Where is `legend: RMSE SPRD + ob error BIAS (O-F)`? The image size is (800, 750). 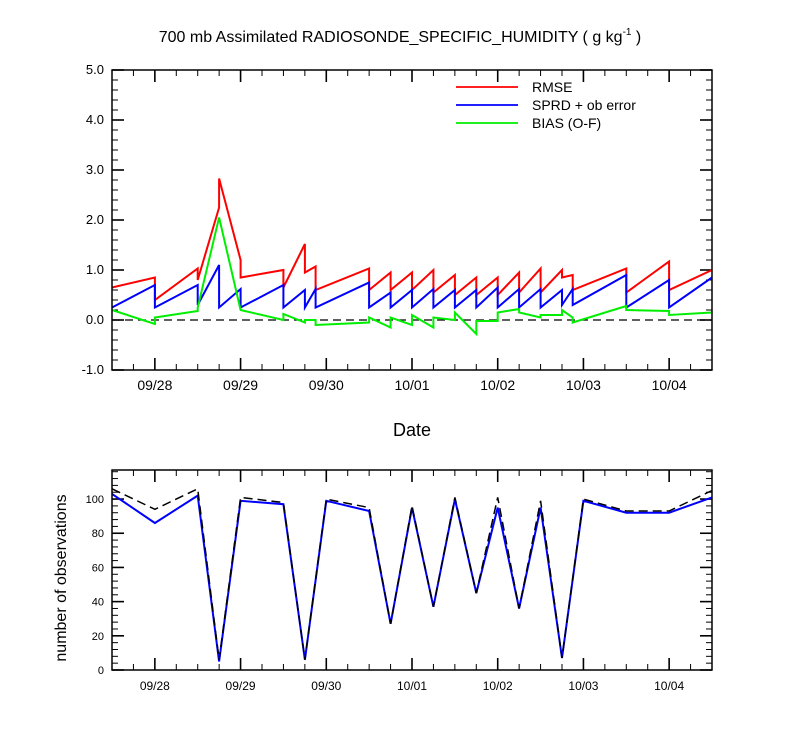 legend: RMSE SPRD + ob error BIAS (O-F) is located at coordinates (546, 105).